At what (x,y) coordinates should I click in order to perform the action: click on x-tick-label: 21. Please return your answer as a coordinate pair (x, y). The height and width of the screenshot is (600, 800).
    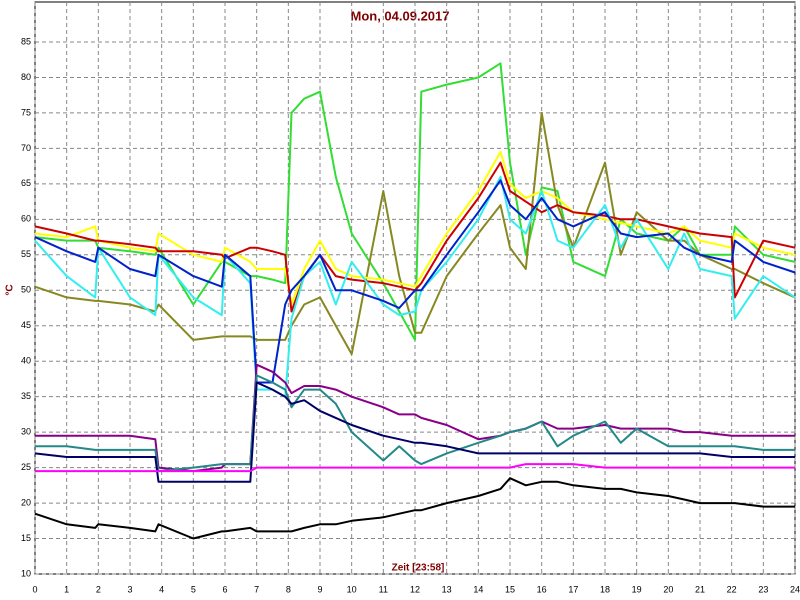
    Looking at the image, I should click on (700, 589).